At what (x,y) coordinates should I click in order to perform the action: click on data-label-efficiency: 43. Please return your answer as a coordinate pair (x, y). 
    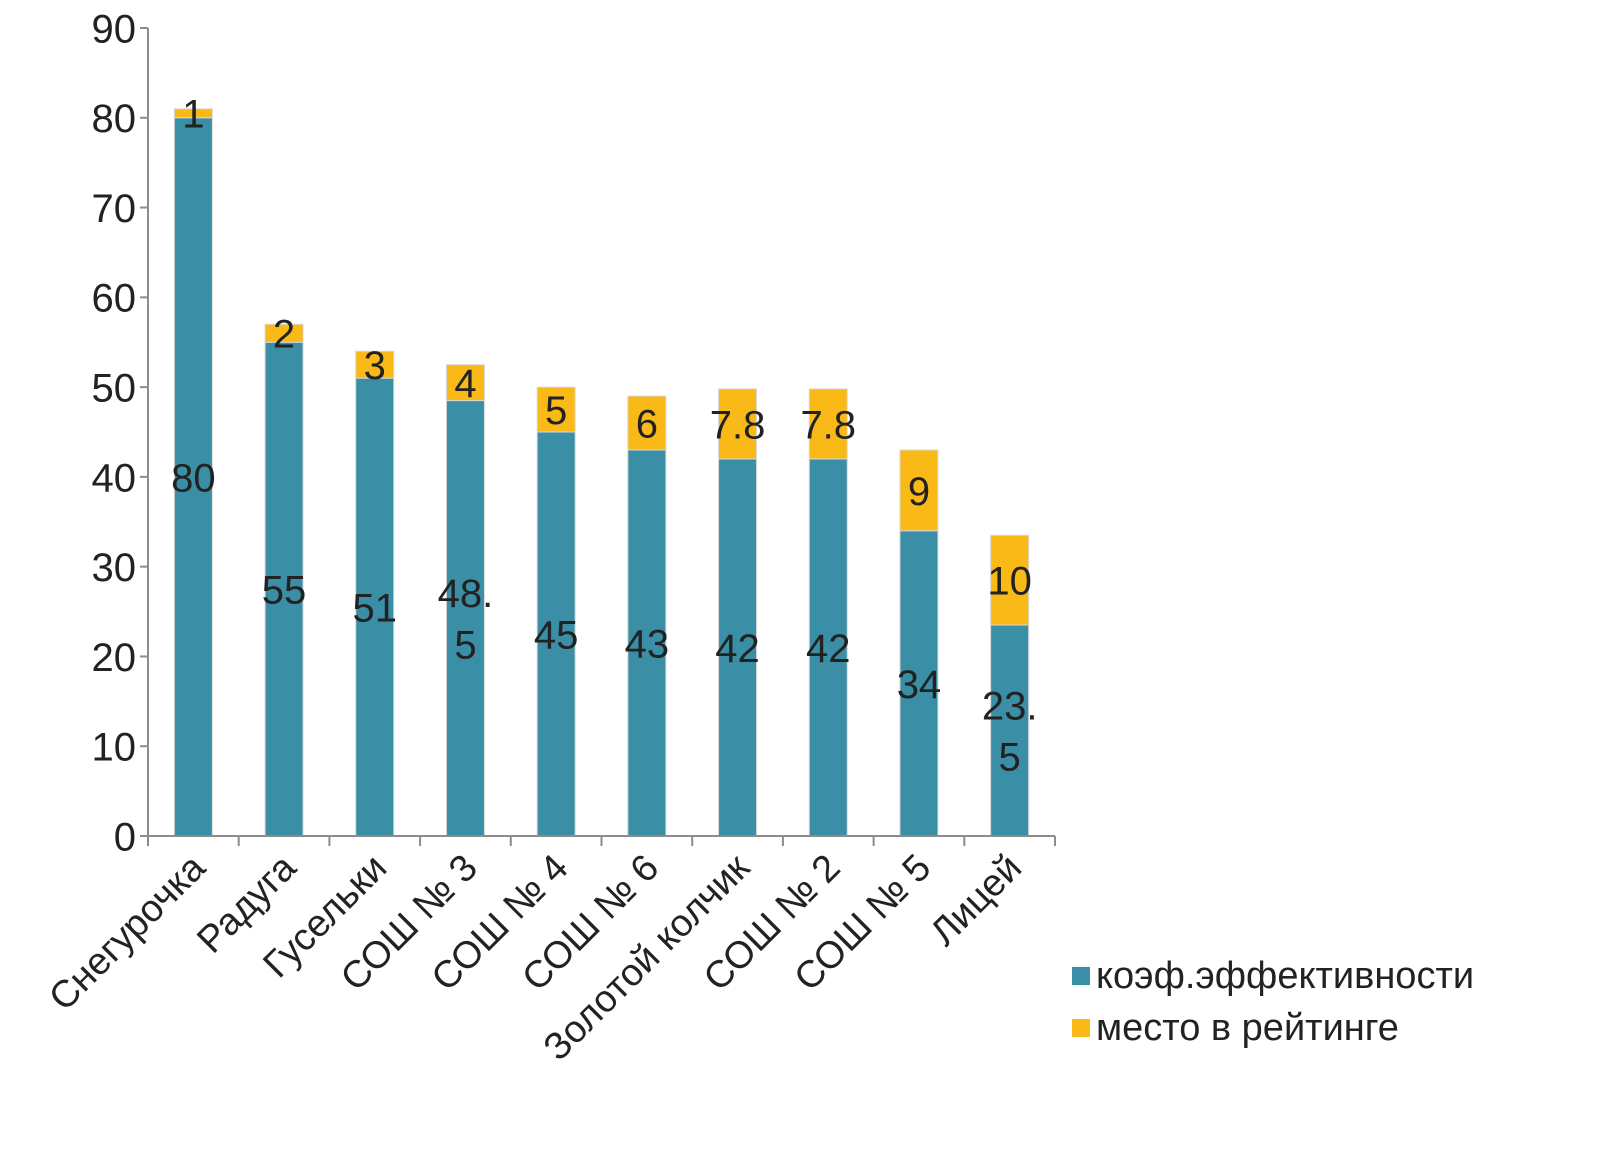
    Looking at the image, I should click on (647, 644).